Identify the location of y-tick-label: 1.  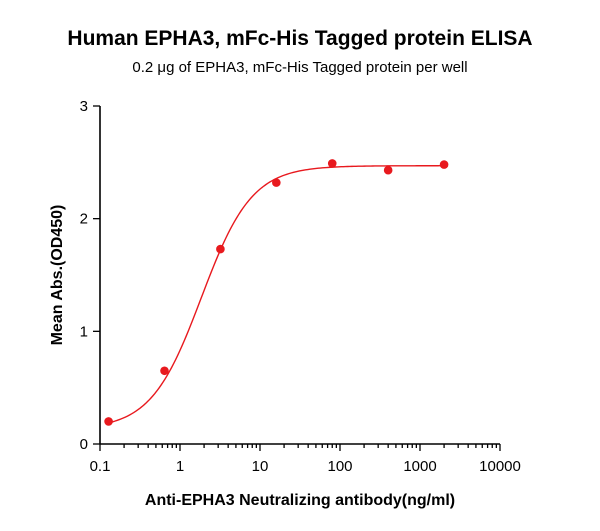
(84, 331).